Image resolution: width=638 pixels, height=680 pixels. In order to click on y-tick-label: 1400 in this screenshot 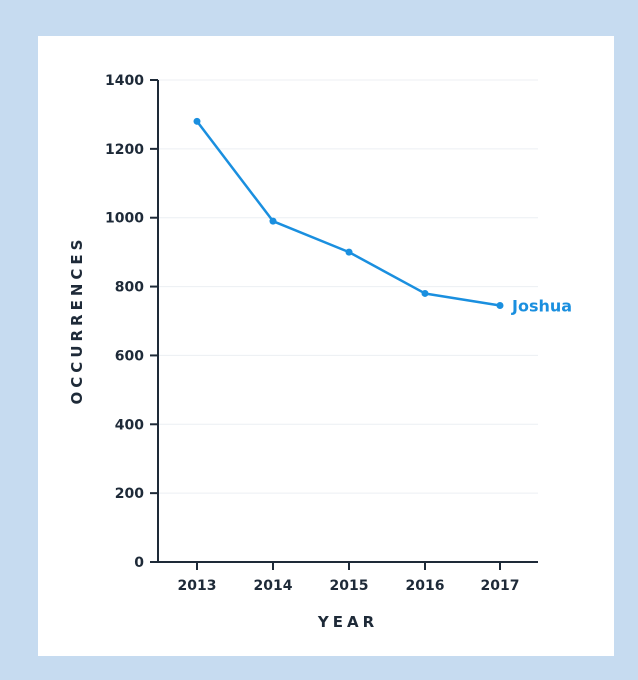, I will do `click(124, 81)`.